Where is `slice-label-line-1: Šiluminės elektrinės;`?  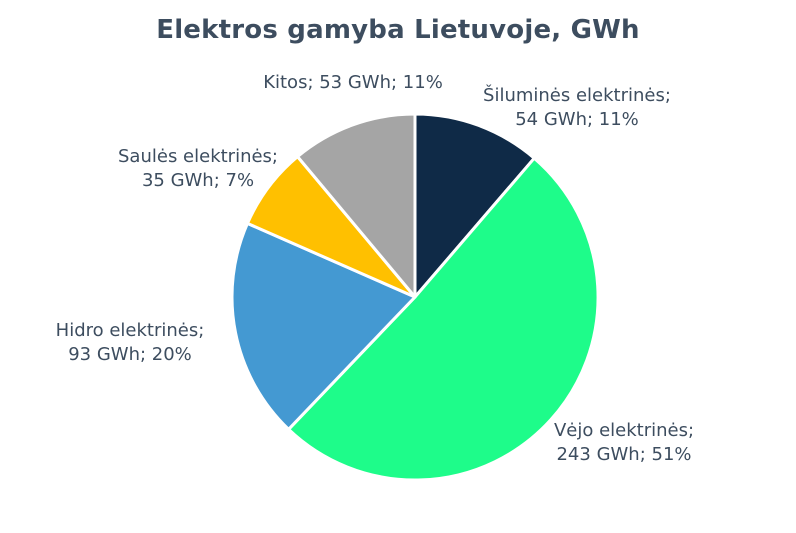 slice-label-line-1: Šiluminės elektrinės; is located at coordinates (577, 95).